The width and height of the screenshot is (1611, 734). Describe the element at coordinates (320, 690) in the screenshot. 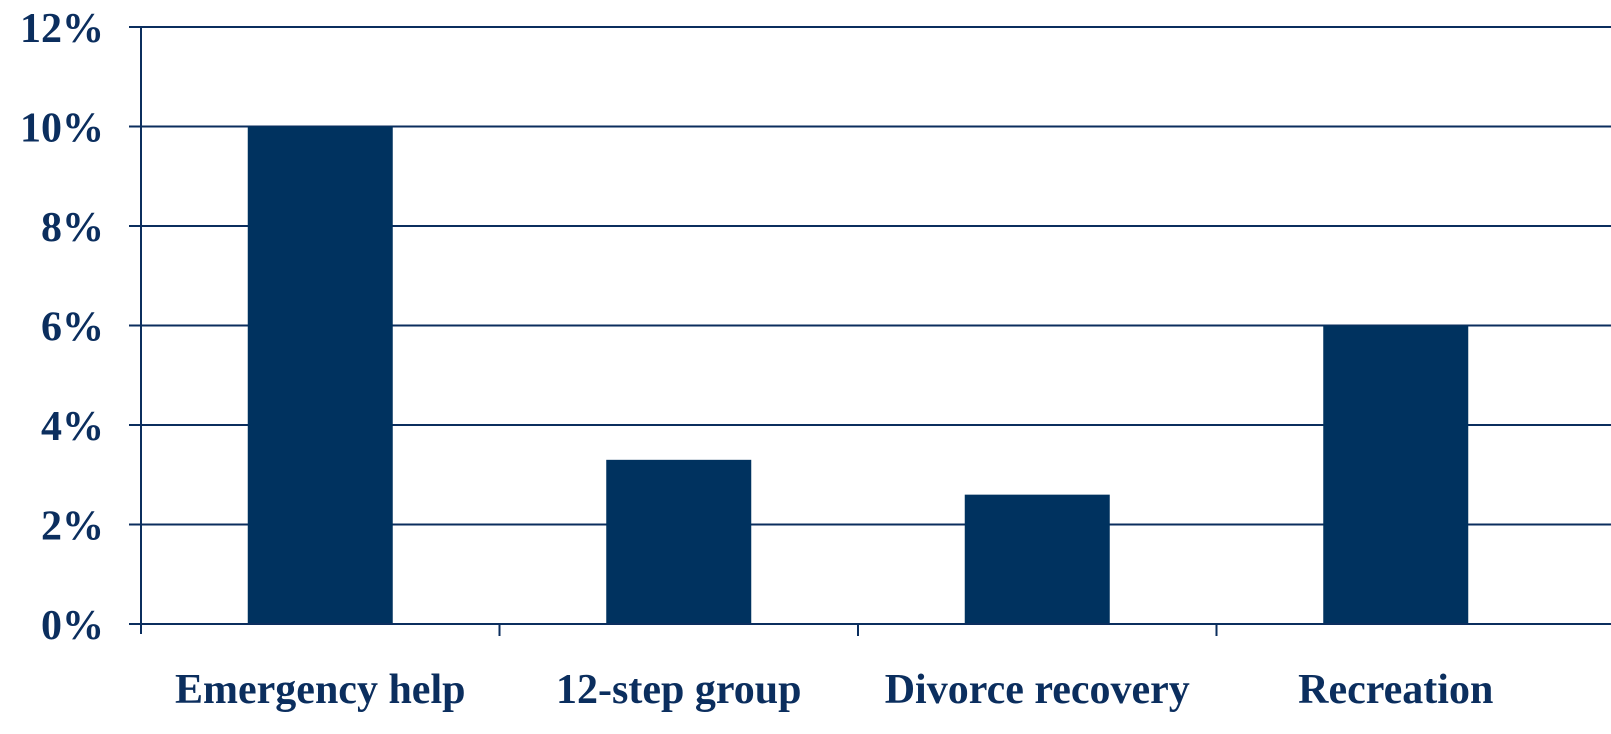

I see `x-category-label: Emergency help` at that location.